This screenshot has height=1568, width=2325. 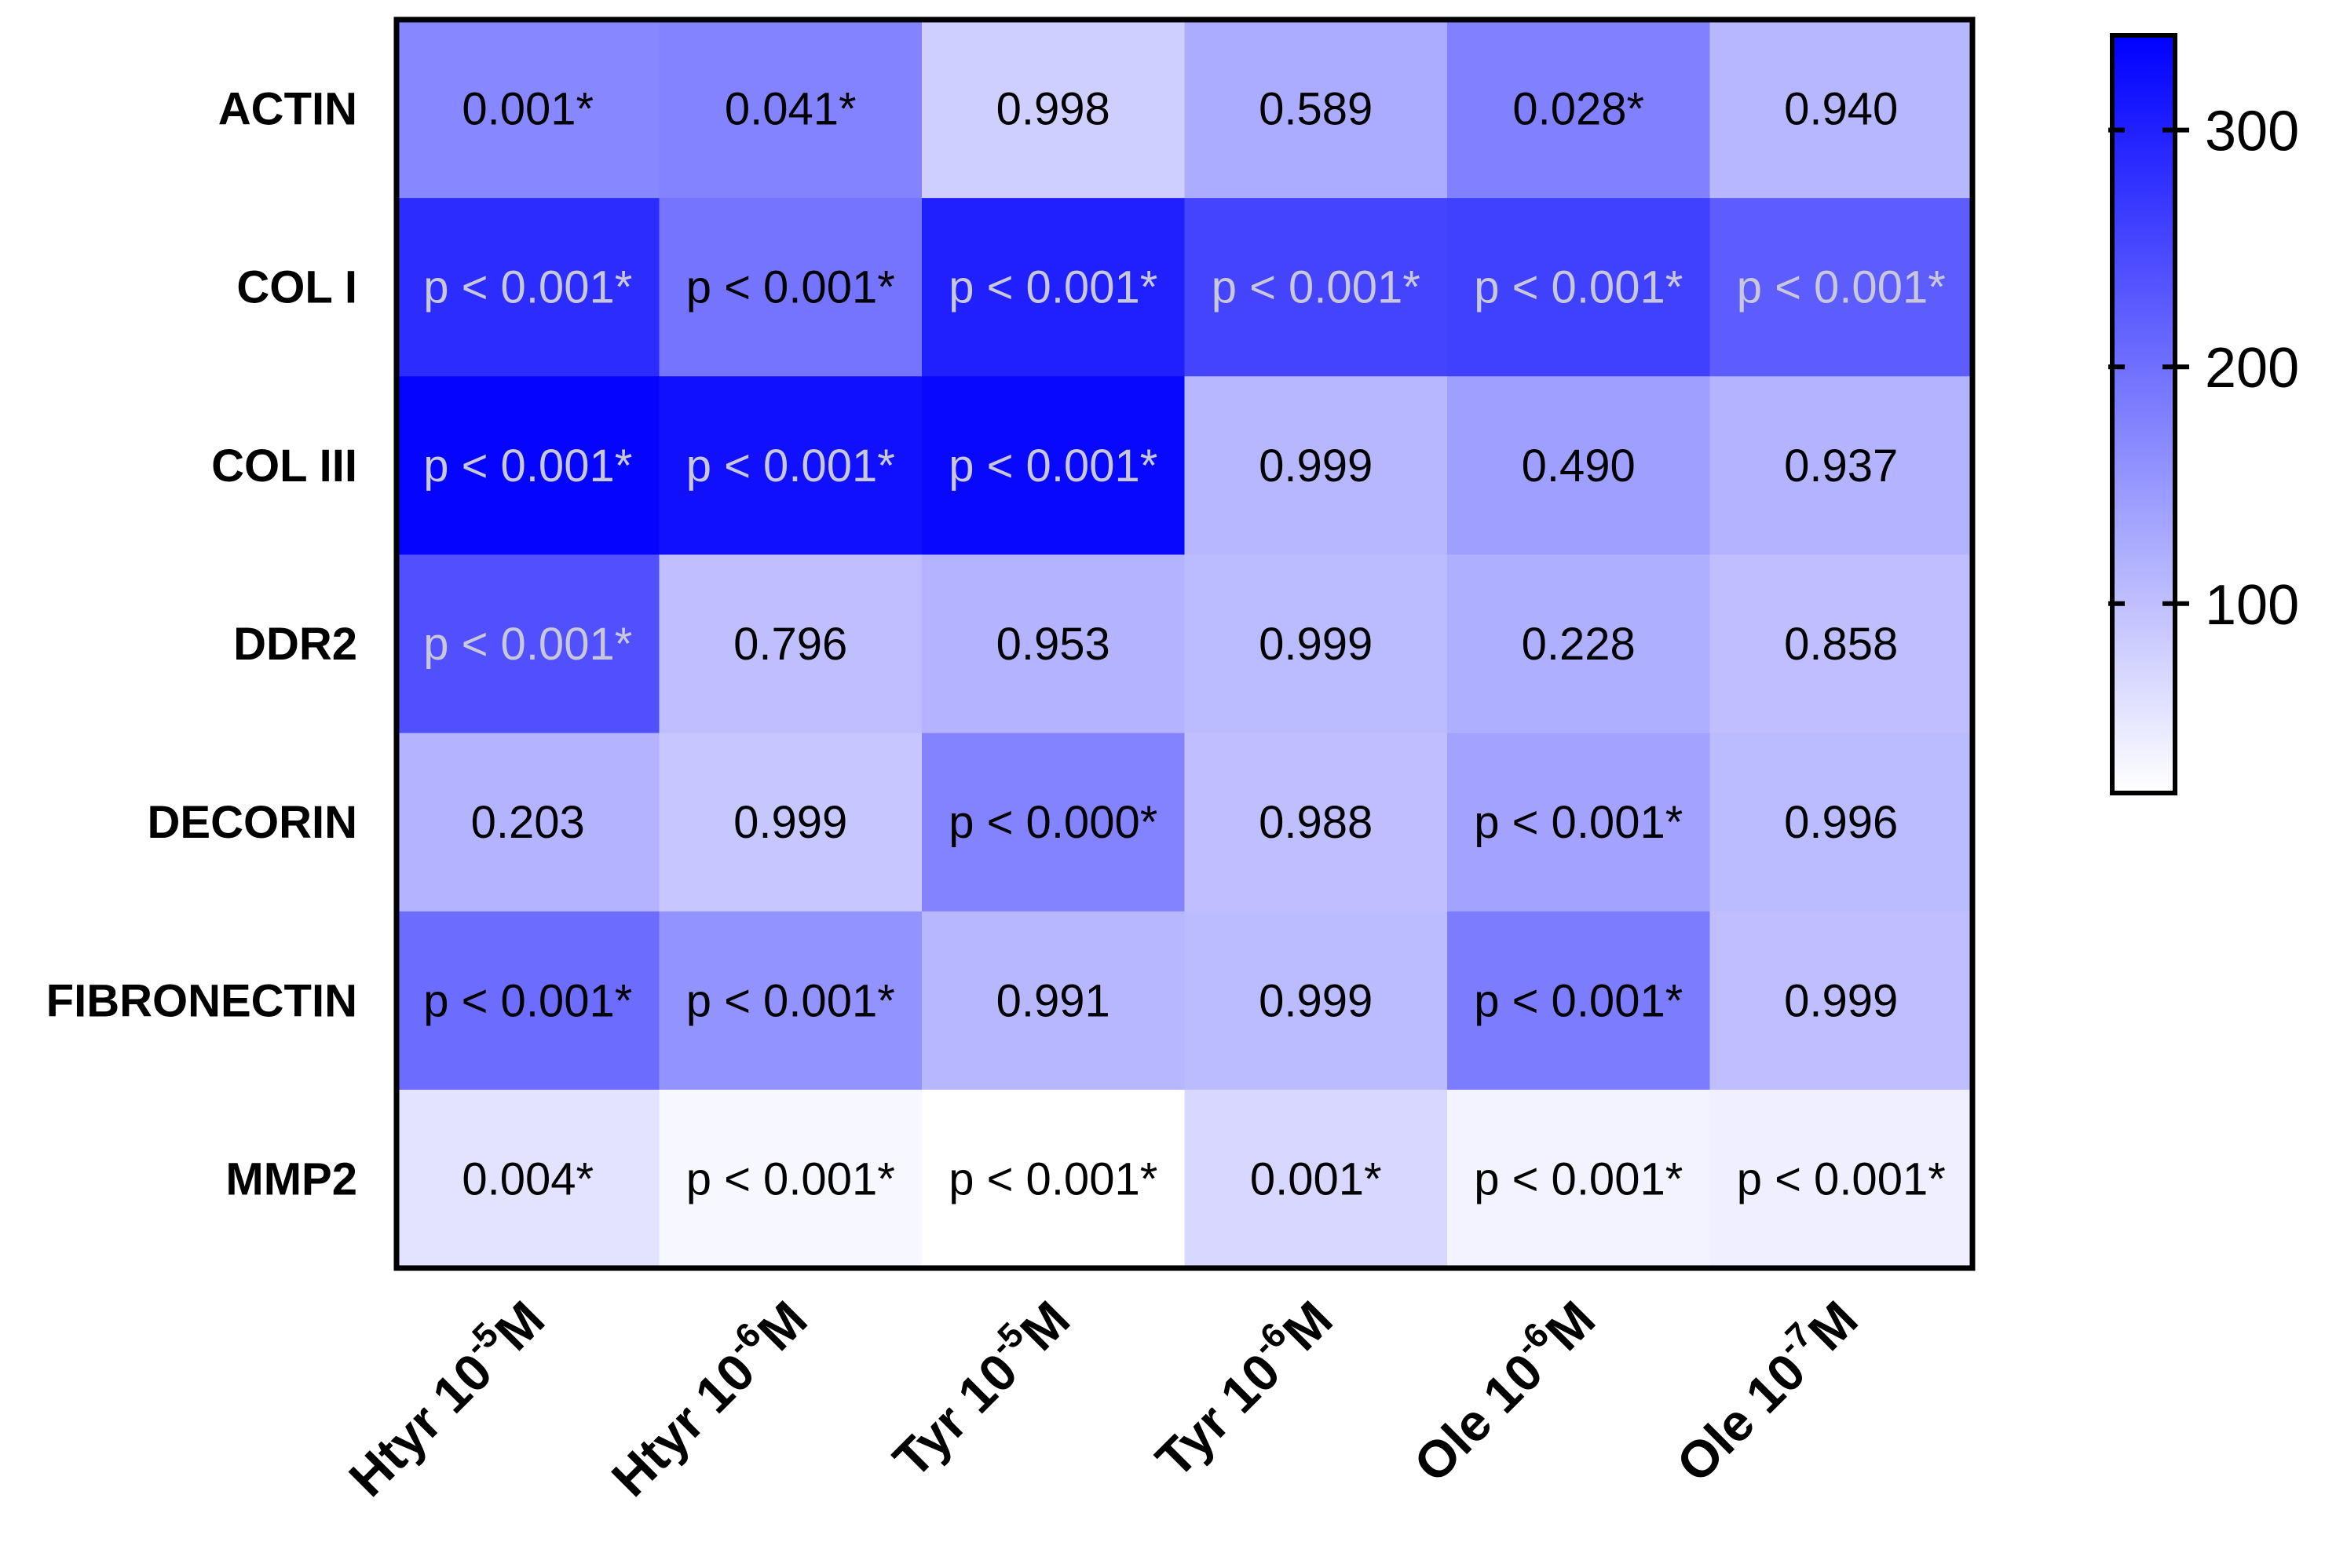 I want to click on cell-annotation: 0.041*, so click(x=791, y=109).